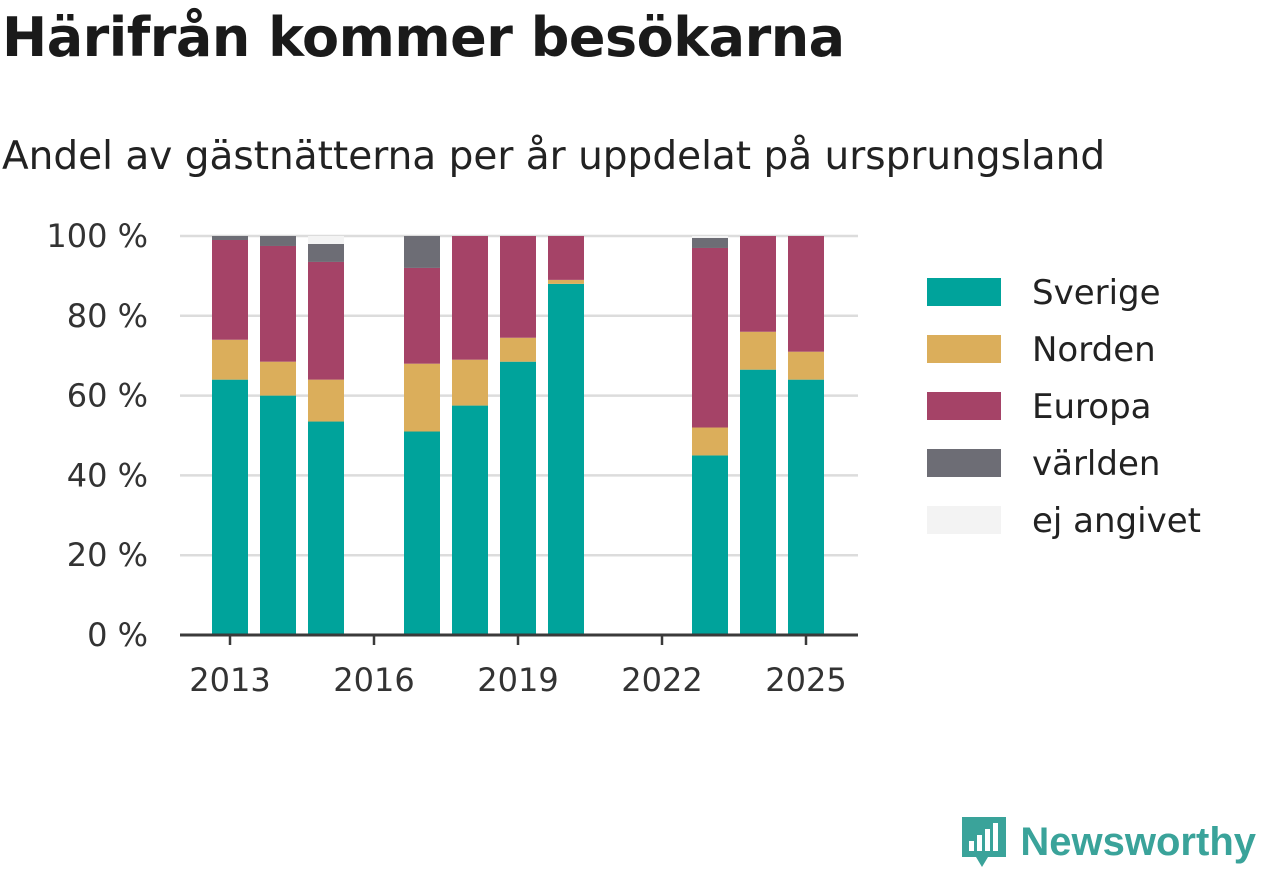 This screenshot has width=1262, height=879. What do you see at coordinates (107, 396) in the screenshot?
I see `y-tick-label: 60 %` at bounding box center [107, 396].